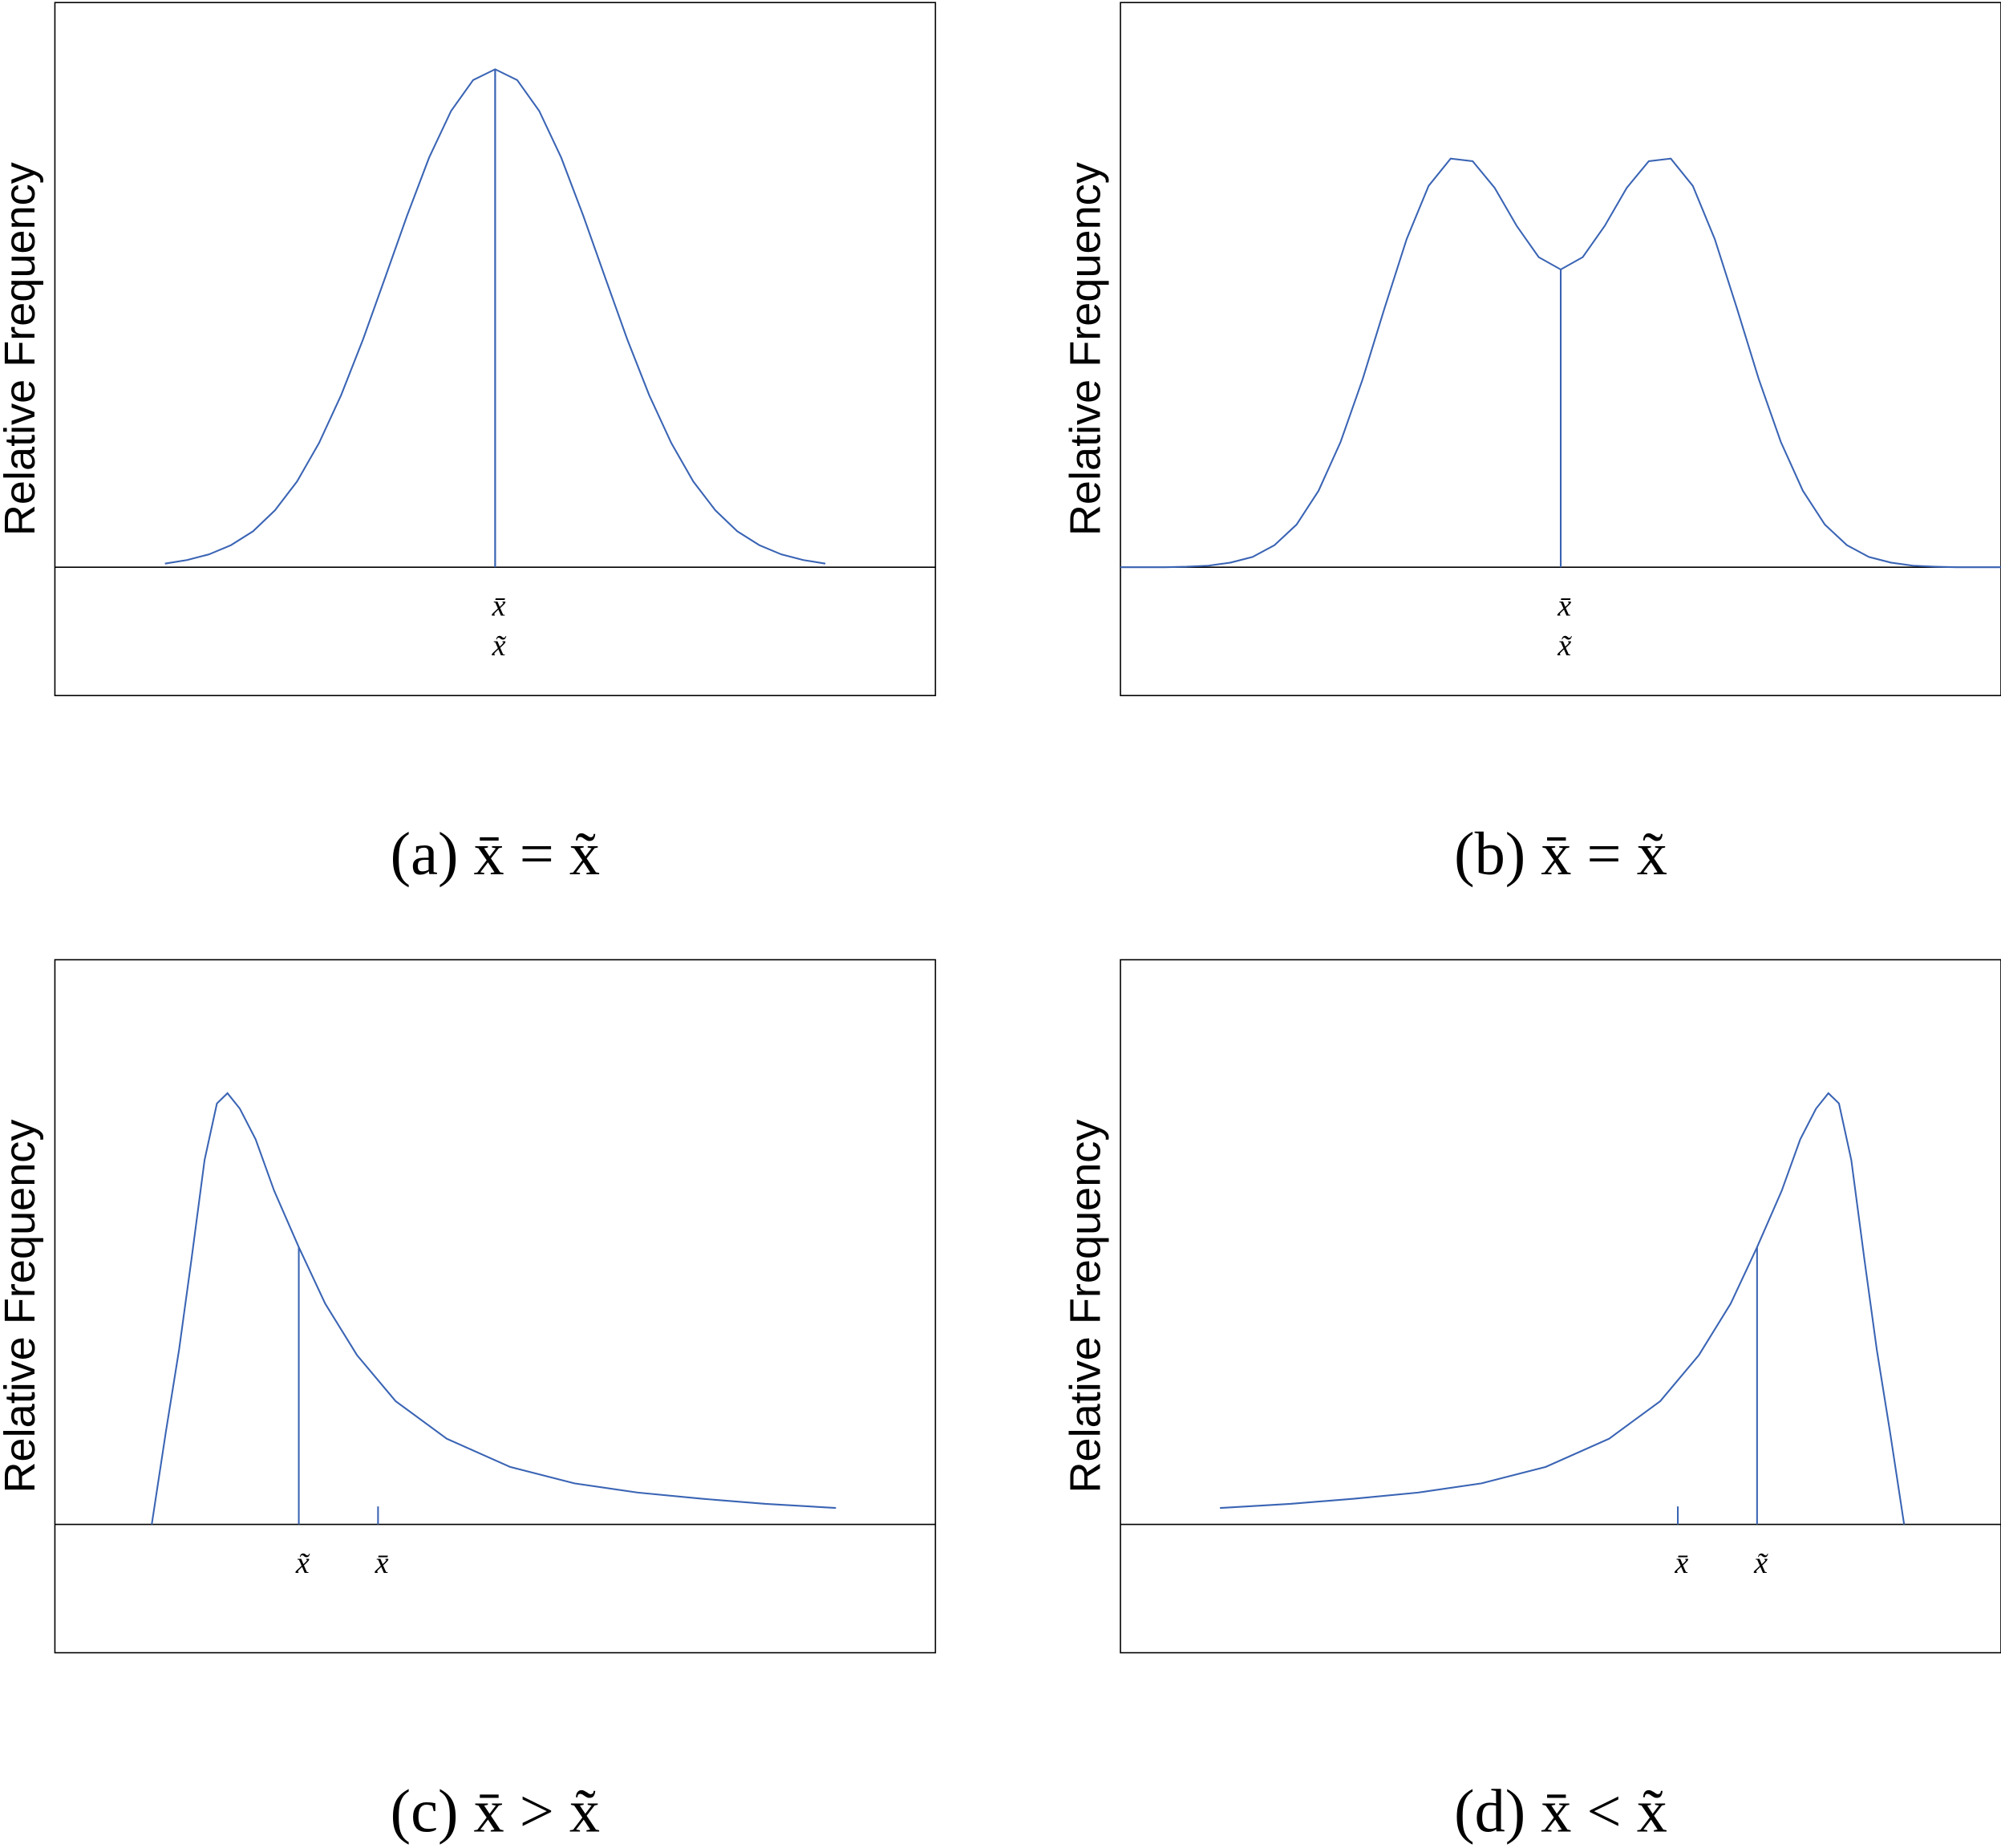 The width and height of the screenshot is (2001, 1848). Describe the element at coordinates (1560, 1811) in the screenshot. I see `panel-caption: (d) x̄ < x̃` at that location.